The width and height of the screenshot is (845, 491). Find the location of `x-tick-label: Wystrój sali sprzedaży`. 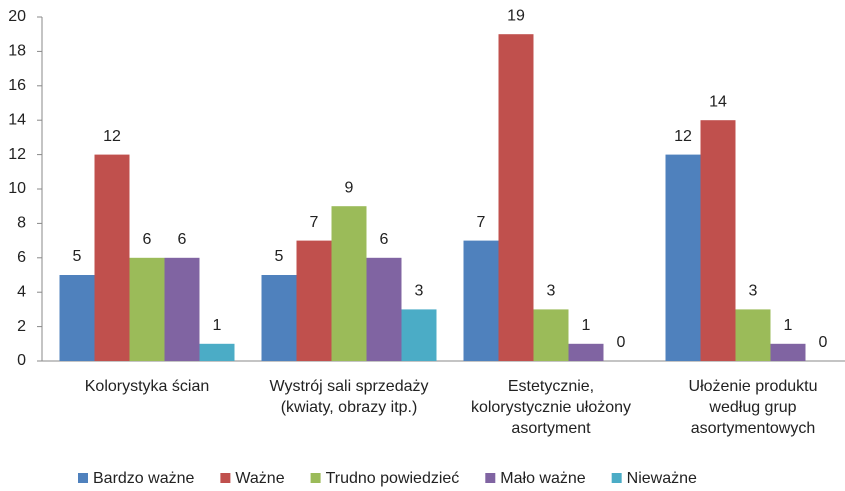

x-tick-label: Wystrój sali sprzedaży is located at coordinates (348, 386).